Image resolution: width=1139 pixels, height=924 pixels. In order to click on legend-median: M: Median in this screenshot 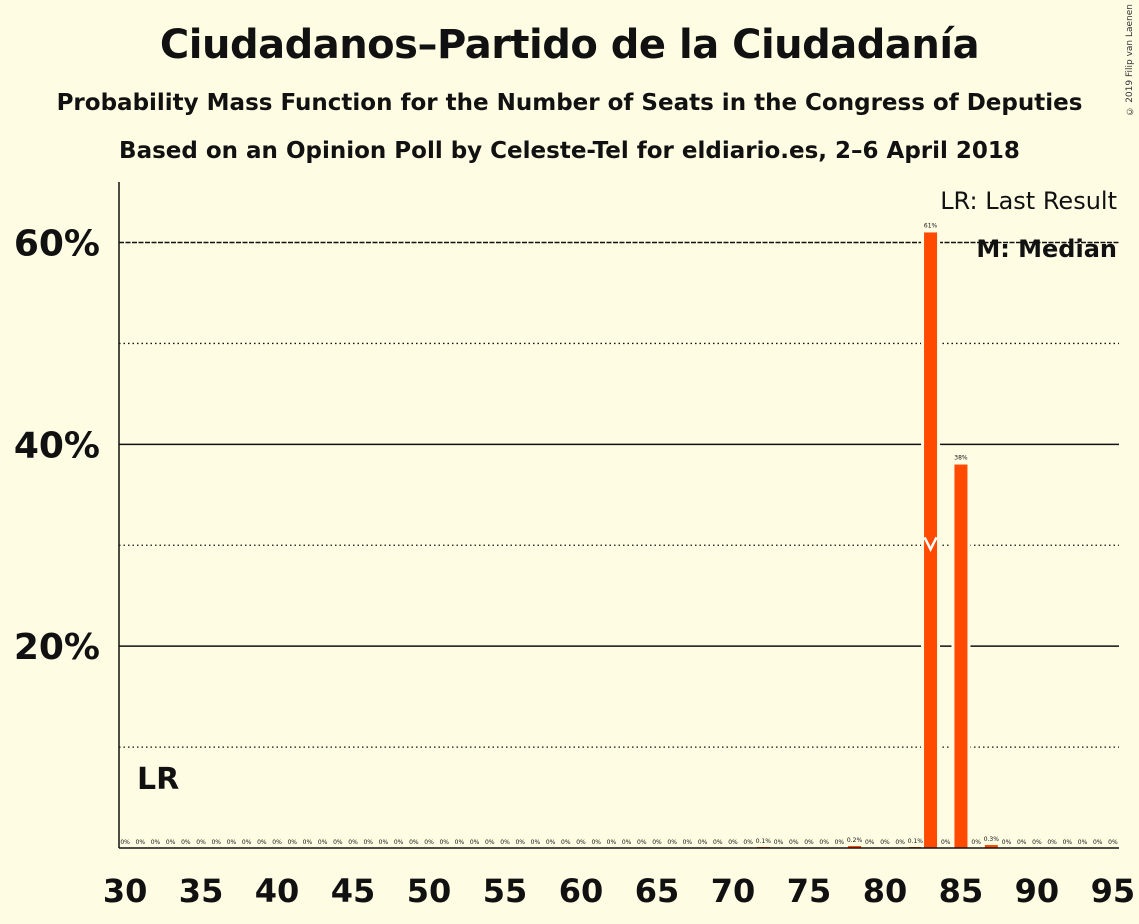, I will do `click(1046, 249)`.